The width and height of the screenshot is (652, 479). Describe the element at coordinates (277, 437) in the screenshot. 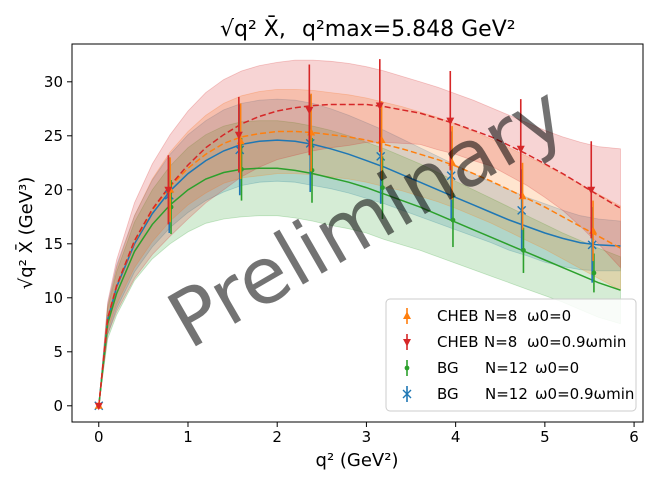

I see `x-tick-label: 2` at that location.